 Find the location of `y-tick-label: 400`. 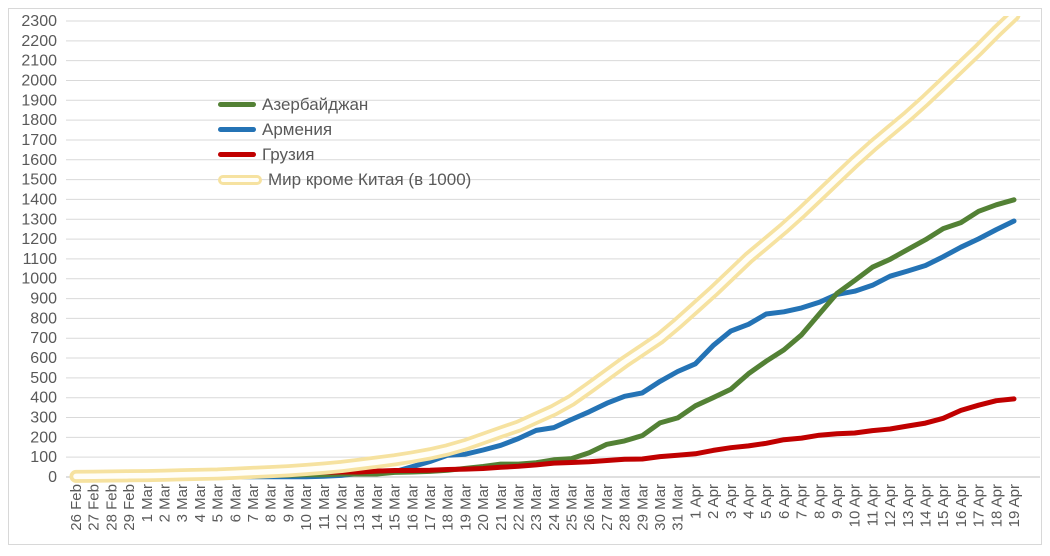

y-tick-label: 400 is located at coordinates (43, 398).